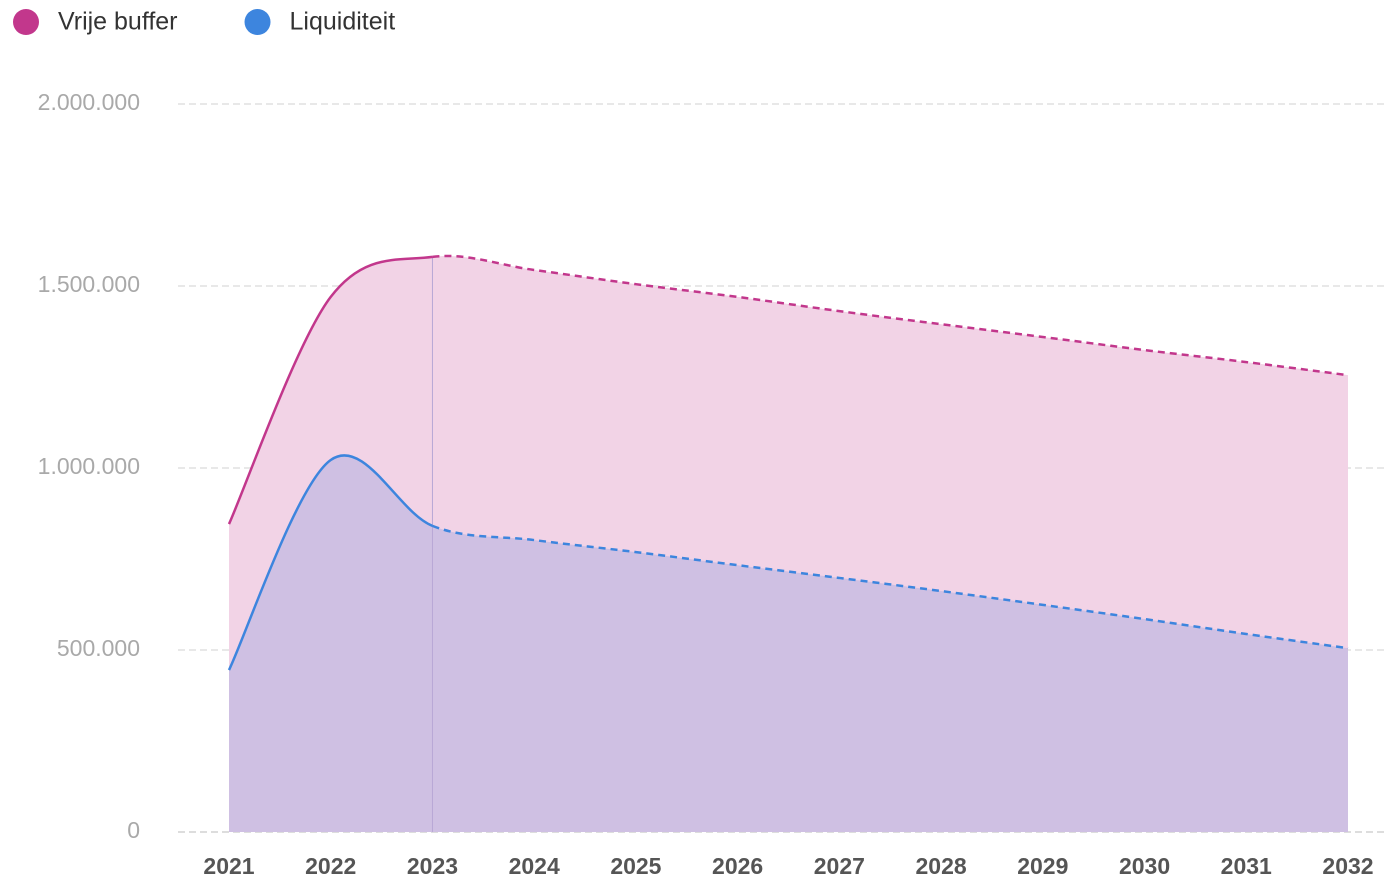 The width and height of the screenshot is (1386, 883). Describe the element at coordinates (1347, 866) in the screenshot. I see `x-tick-label: 2032` at that location.